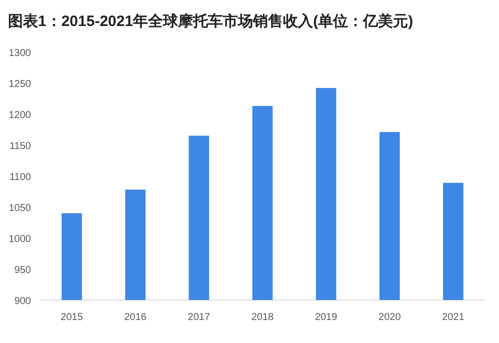 The height and width of the screenshot is (343, 499). I want to click on y-tick-label: 900, so click(23, 301).